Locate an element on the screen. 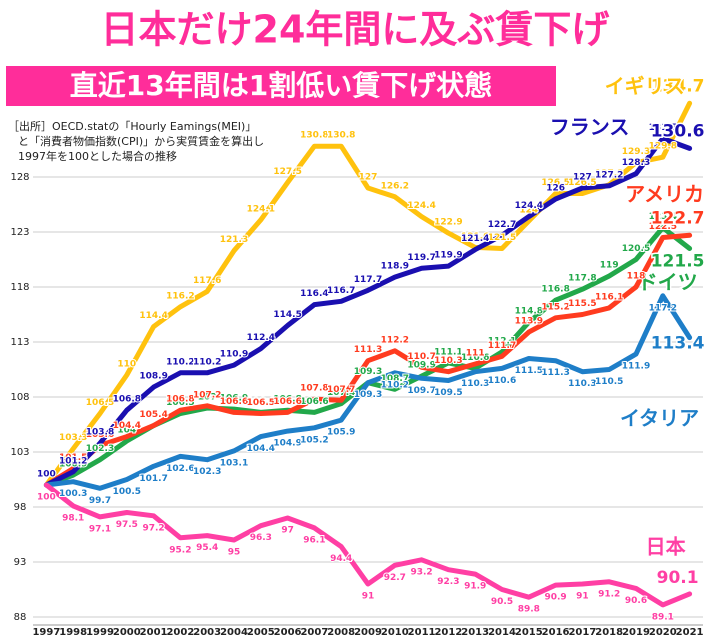  data-label: 120.5 is located at coordinates (636, 249).